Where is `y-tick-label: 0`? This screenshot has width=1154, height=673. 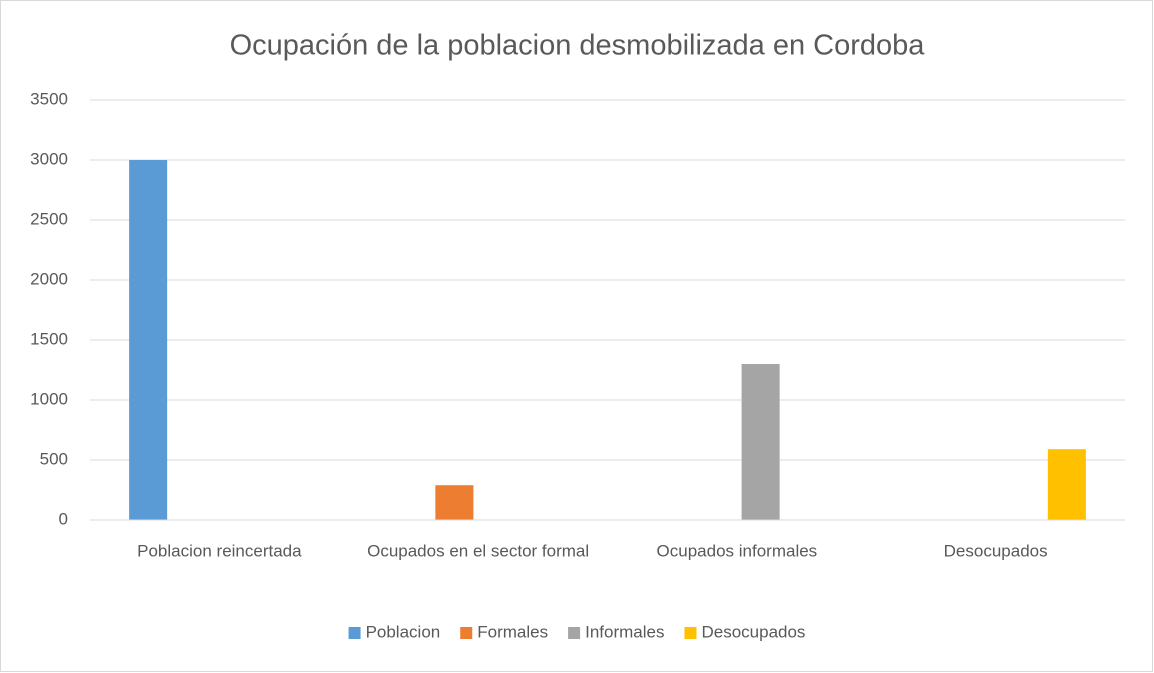
y-tick-label: 0 is located at coordinates (63, 518).